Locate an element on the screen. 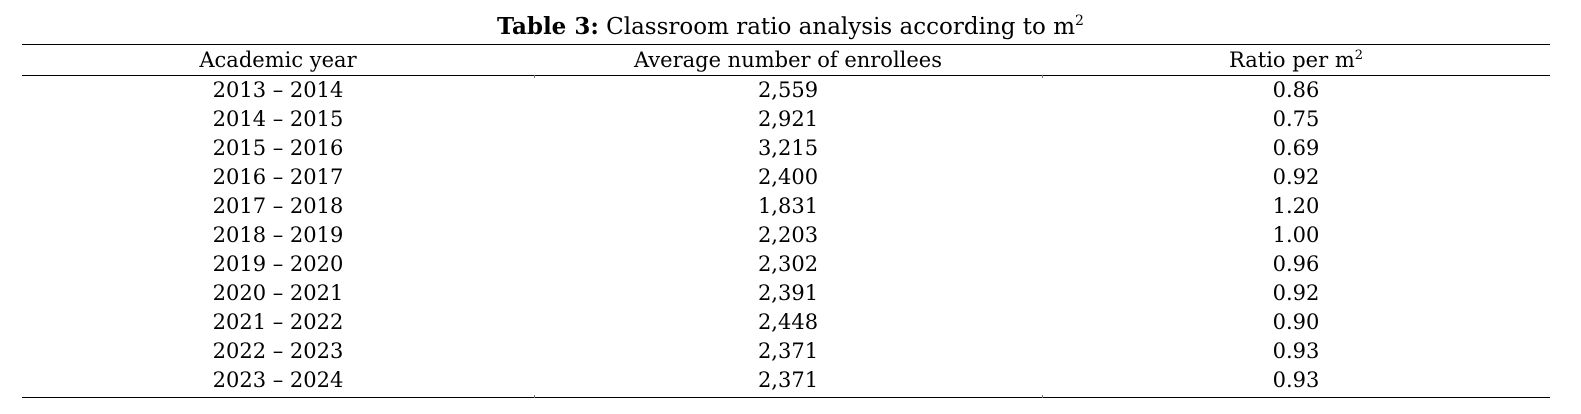 This screenshot has height=414, width=1581. ratio-cell: 1.20 is located at coordinates (1296, 206).